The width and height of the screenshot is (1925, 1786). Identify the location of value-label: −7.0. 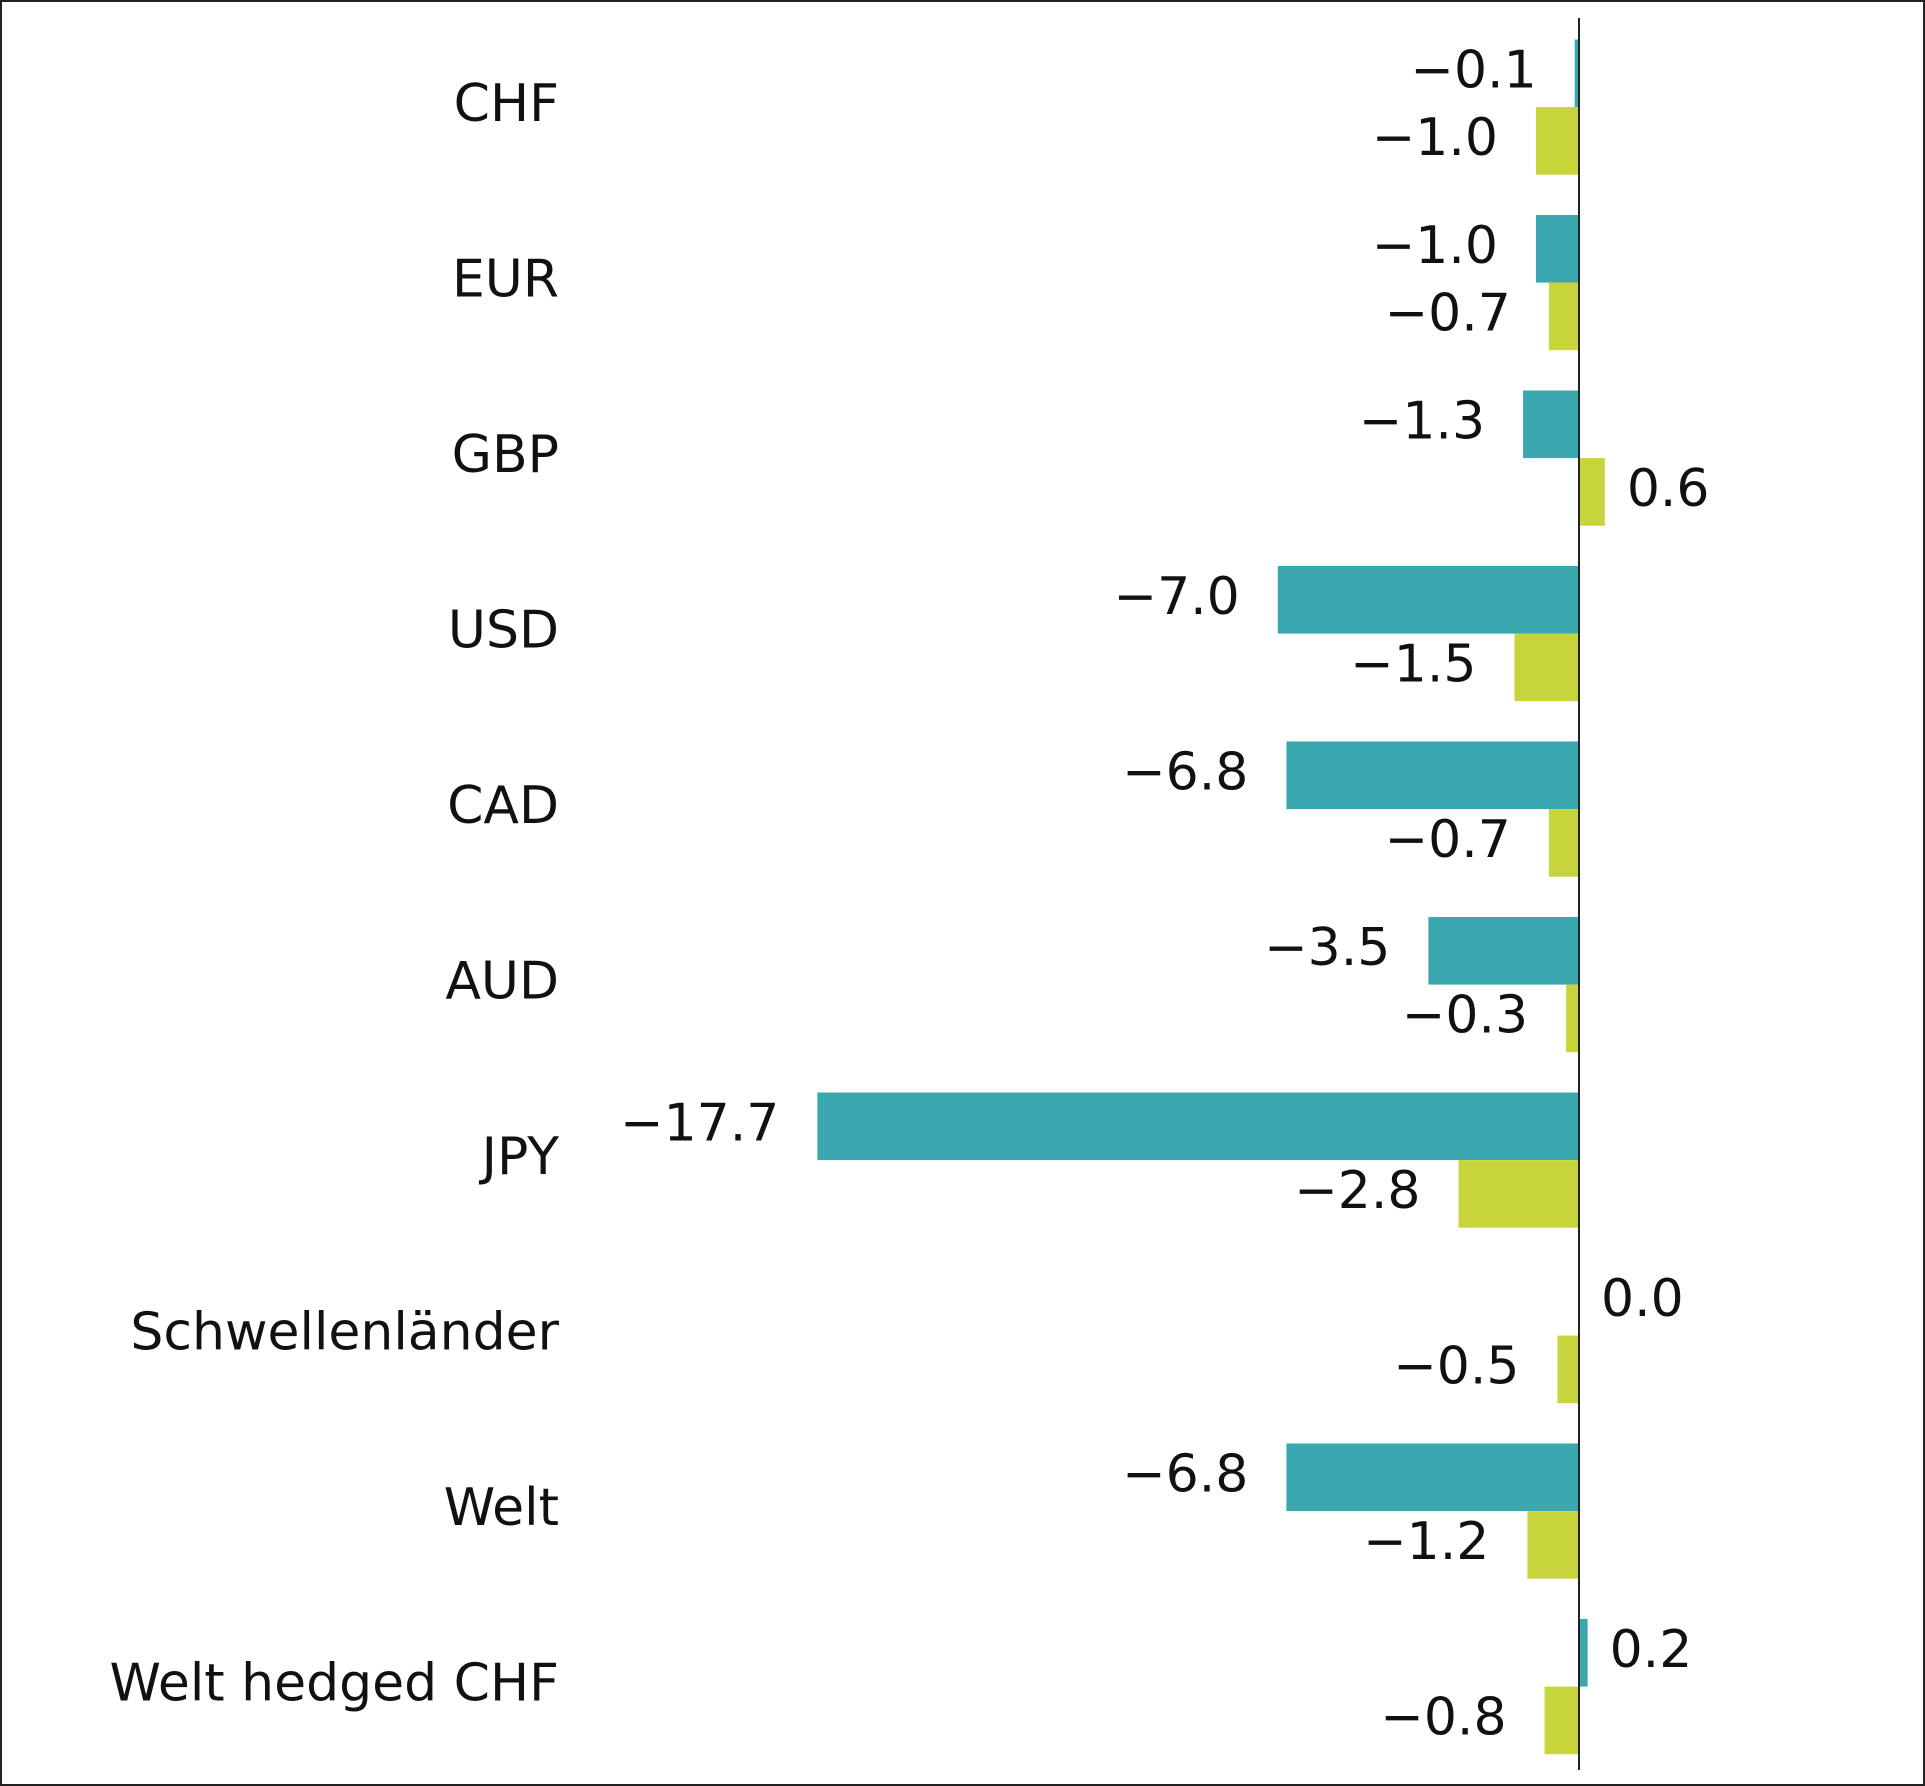
(1177, 597).